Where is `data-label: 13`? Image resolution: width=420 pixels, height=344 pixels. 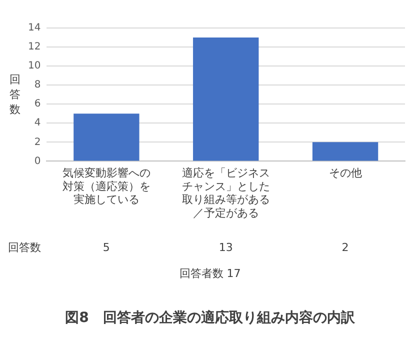
data-label: 13 is located at coordinates (225, 247).